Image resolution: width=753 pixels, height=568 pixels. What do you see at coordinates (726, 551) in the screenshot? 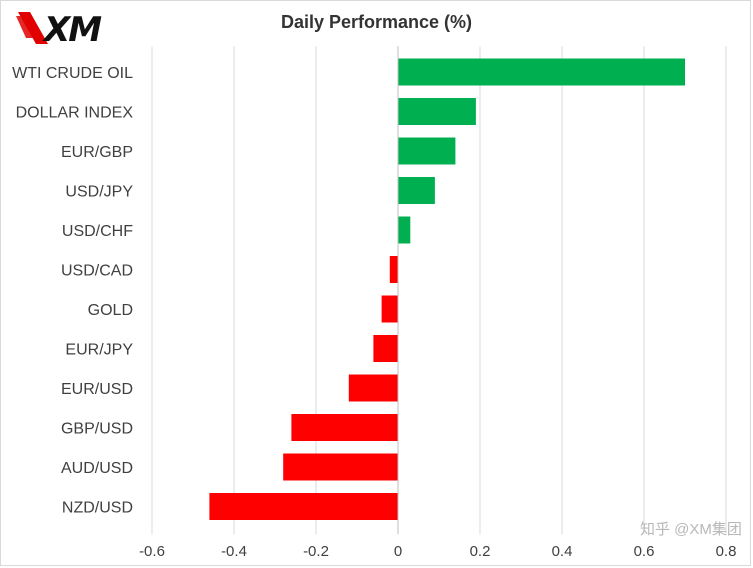
I see `x-tick-label: 0.8` at bounding box center [726, 551].